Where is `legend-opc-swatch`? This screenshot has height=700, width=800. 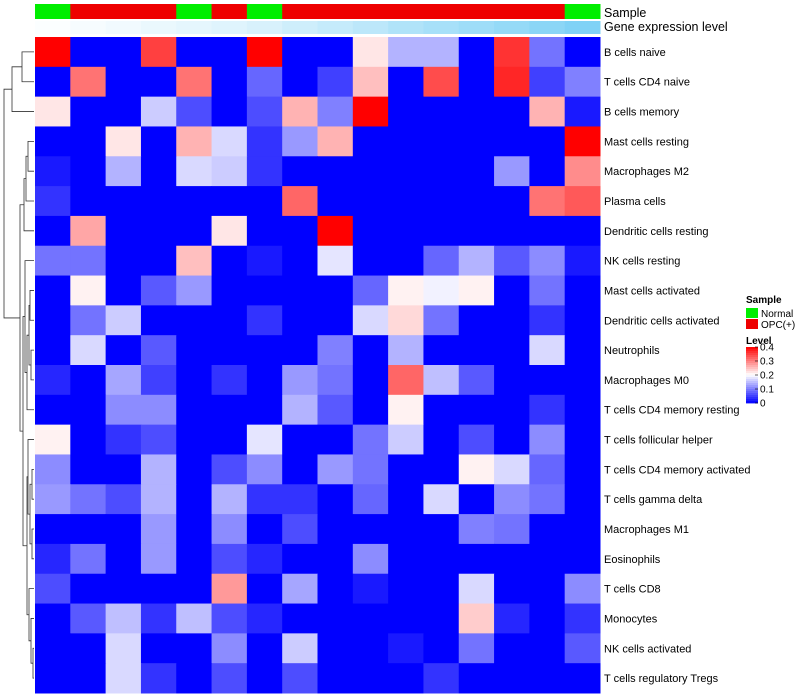
legend-opc-swatch is located at coordinates (752, 324).